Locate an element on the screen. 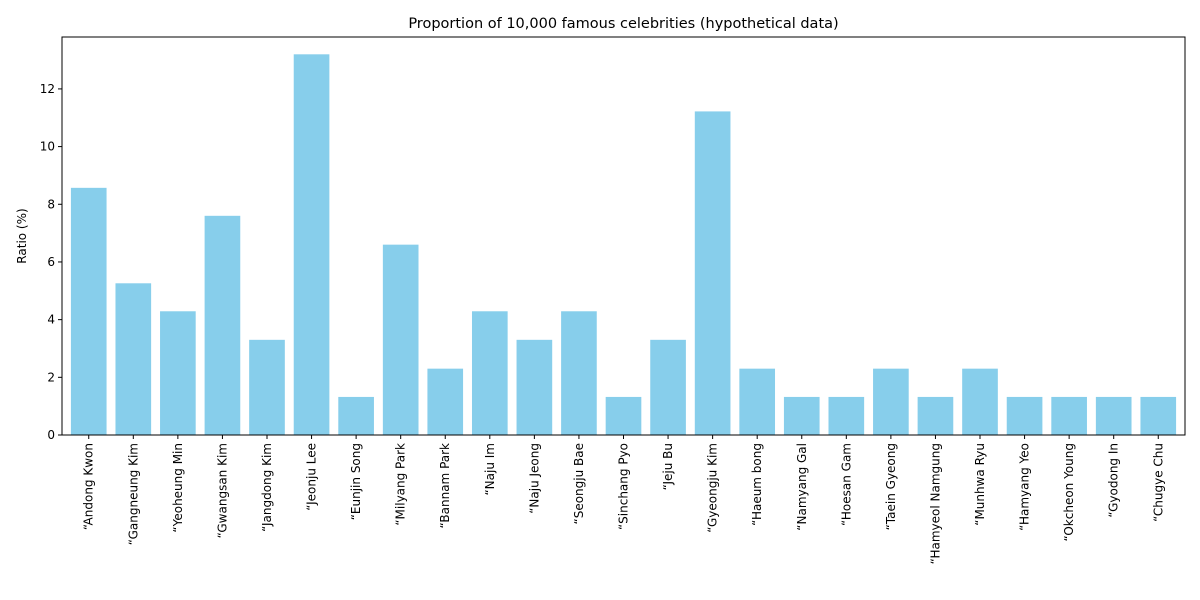 The image size is (1200, 600). x-tick-label: “Seongju Bae is located at coordinates (579, 484).